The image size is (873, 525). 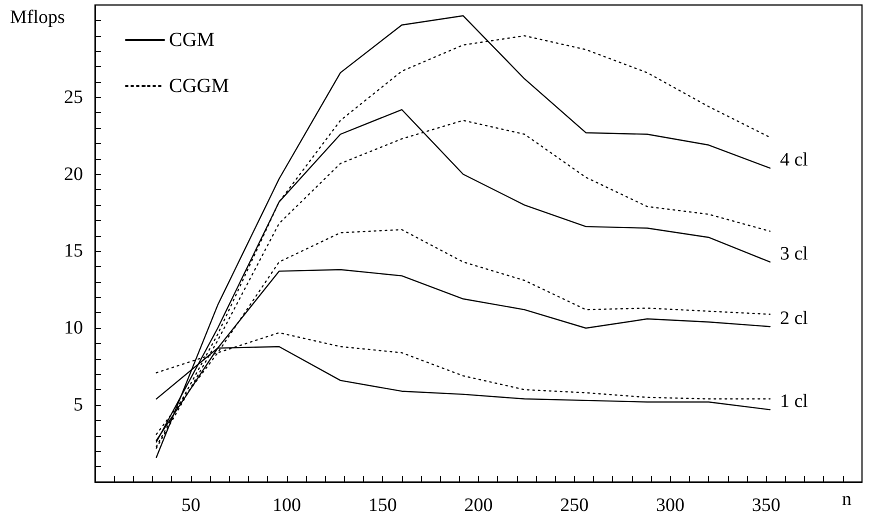 I want to click on y-axis-title: Mflops, so click(x=37, y=17).